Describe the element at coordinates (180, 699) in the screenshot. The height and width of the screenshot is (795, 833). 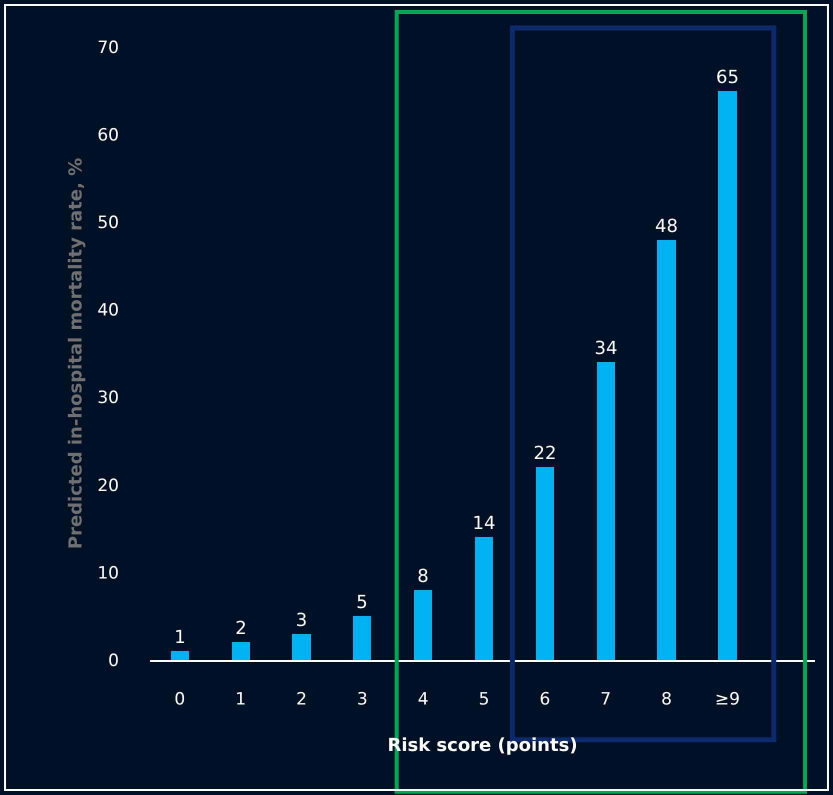
I see `x-tick-label: 0` at that location.